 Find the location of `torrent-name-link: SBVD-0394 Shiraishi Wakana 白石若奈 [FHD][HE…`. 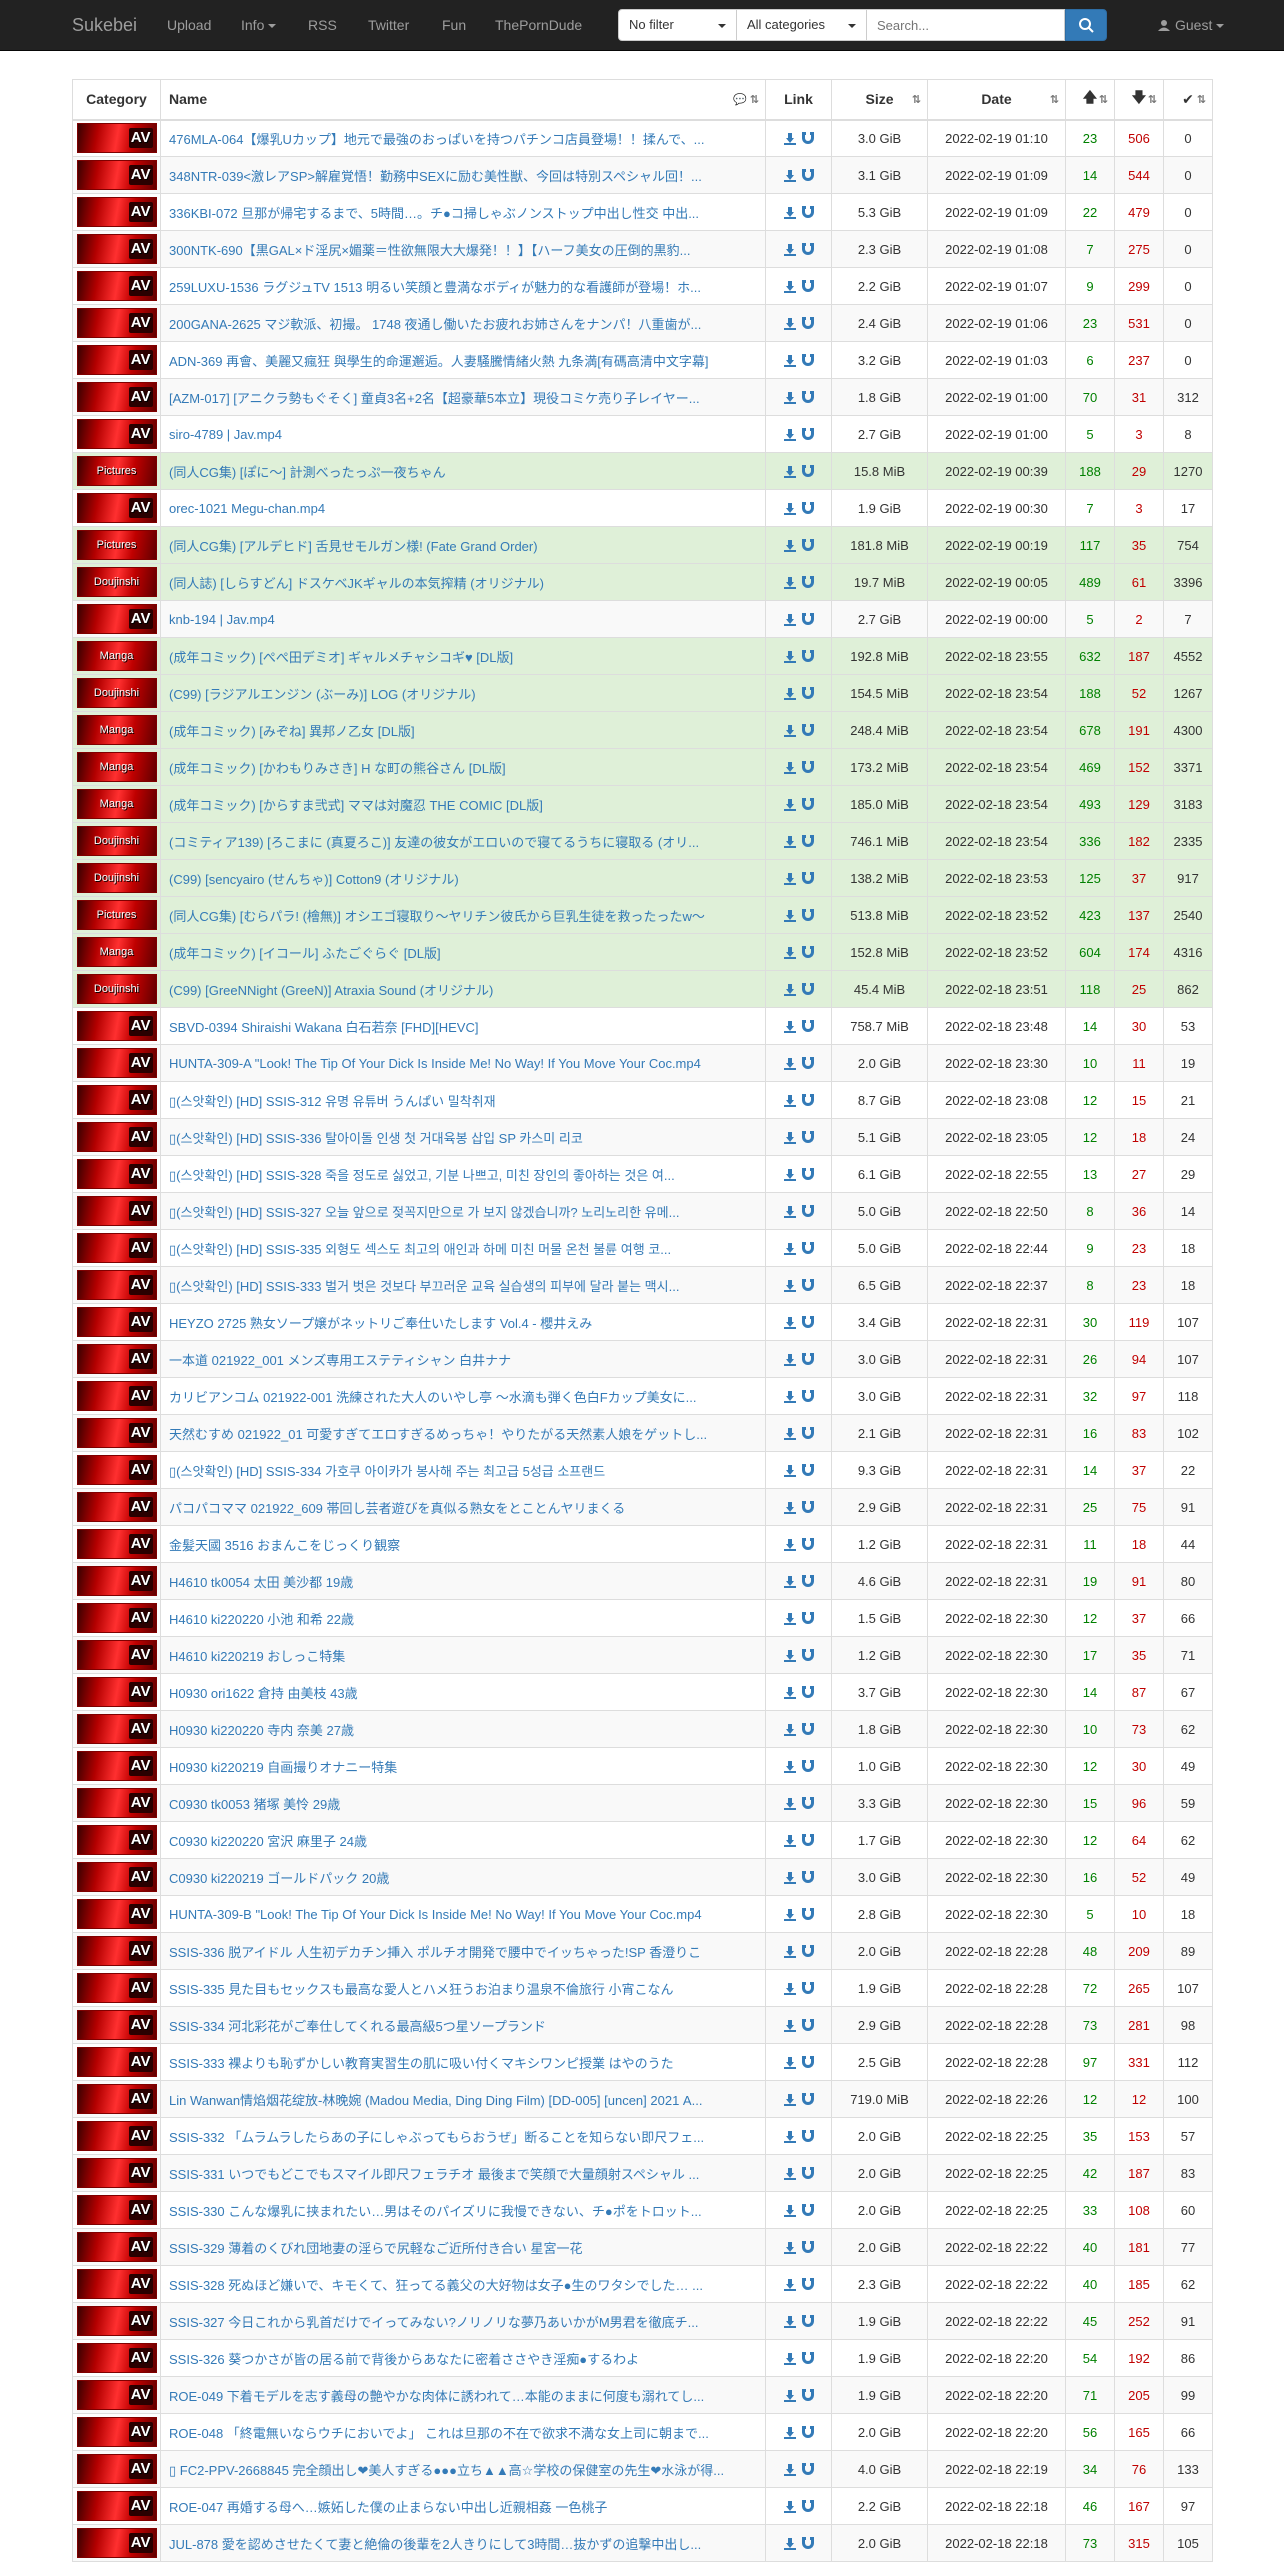

torrent-name-link: SBVD-0394 Shiraishi Wakana 白石若奈 [FHD][HE… is located at coordinates (463, 1026).